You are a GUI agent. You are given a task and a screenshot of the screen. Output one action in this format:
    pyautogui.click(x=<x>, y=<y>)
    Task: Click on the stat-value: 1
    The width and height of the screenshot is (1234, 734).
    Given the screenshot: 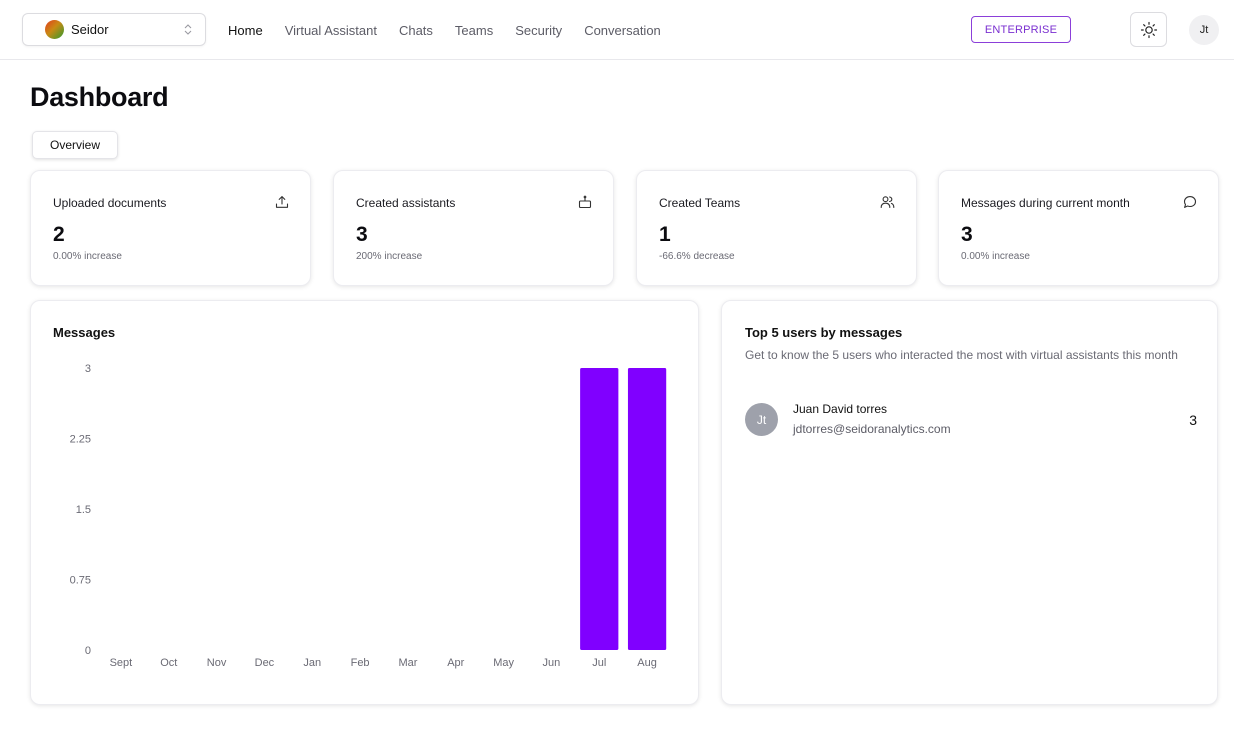 What is the action you would take?
    pyautogui.click(x=665, y=234)
    